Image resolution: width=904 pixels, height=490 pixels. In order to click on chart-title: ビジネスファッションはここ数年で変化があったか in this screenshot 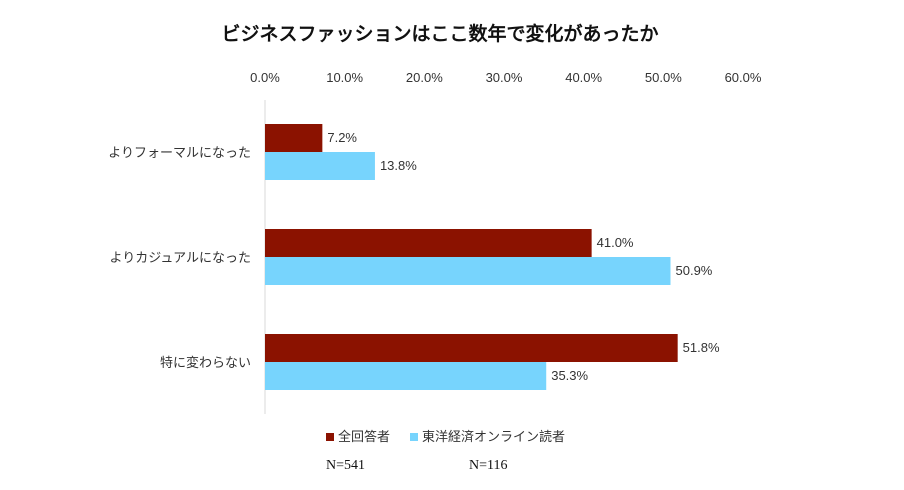, I will do `click(439, 33)`.